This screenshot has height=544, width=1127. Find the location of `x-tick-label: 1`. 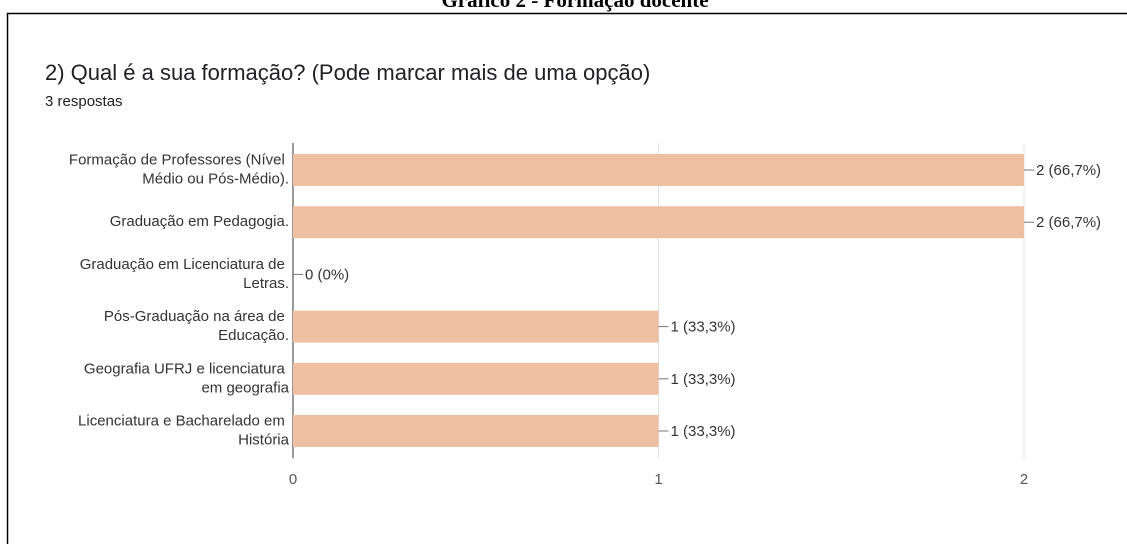

x-tick-label: 1 is located at coordinates (658, 479).